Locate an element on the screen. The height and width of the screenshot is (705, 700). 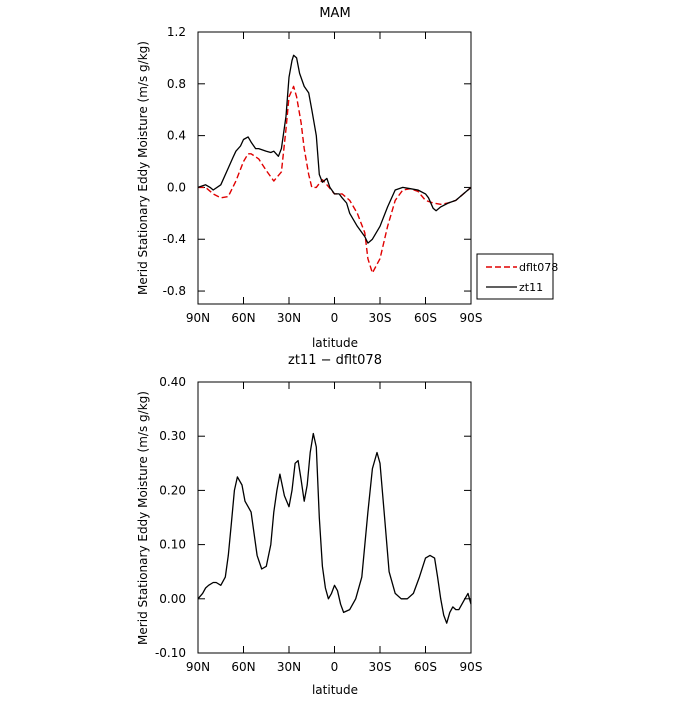
series-line-dflt078 is located at coordinates (335, 179).